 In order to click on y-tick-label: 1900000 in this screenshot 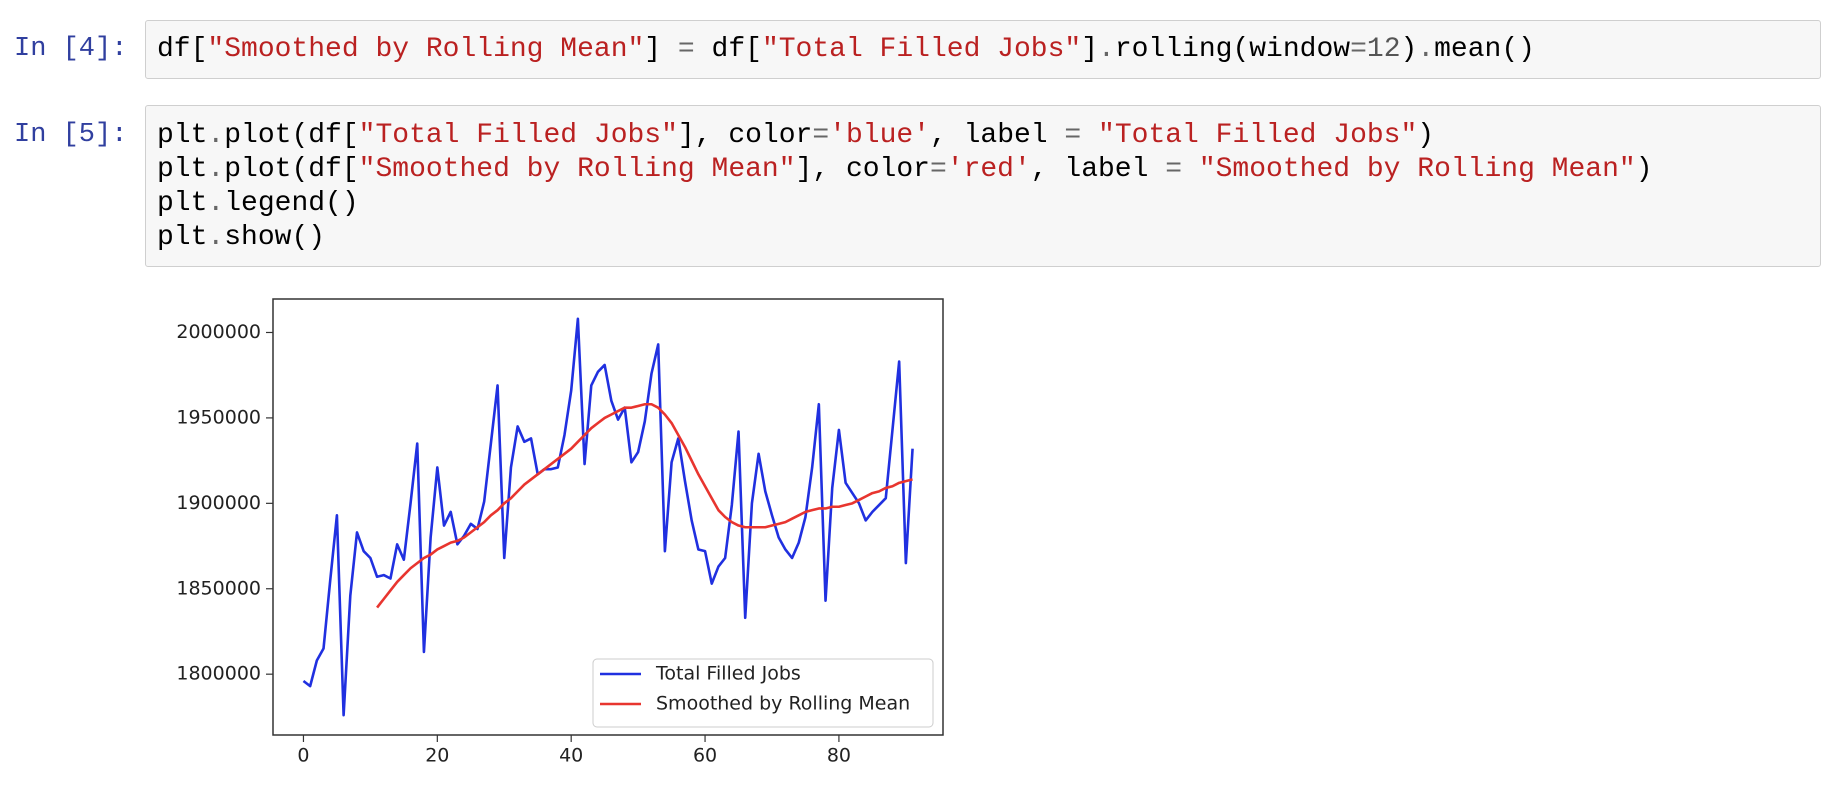, I will do `click(218, 503)`.